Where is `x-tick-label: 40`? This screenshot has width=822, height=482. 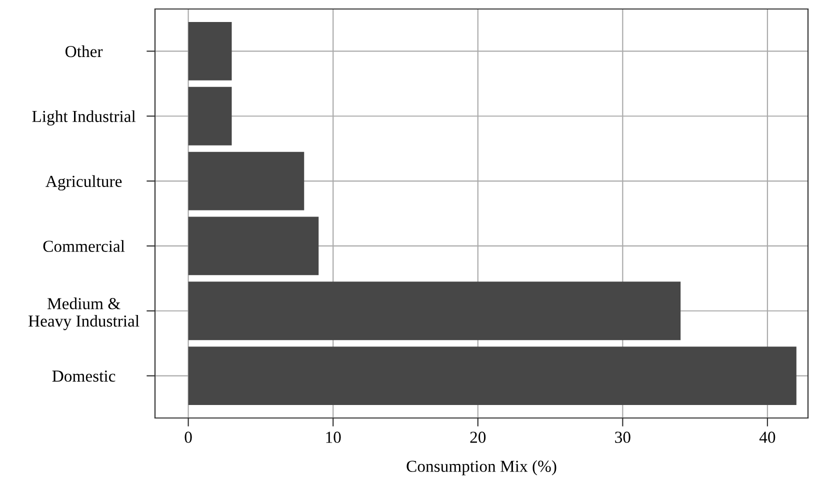 x-tick-label: 40 is located at coordinates (767, 437).